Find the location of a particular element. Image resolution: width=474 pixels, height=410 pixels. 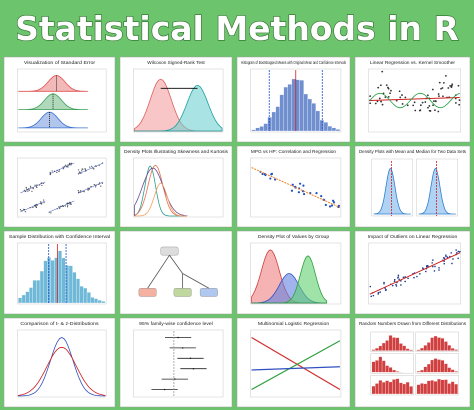

panel-card is located at coordinates (176, 272).